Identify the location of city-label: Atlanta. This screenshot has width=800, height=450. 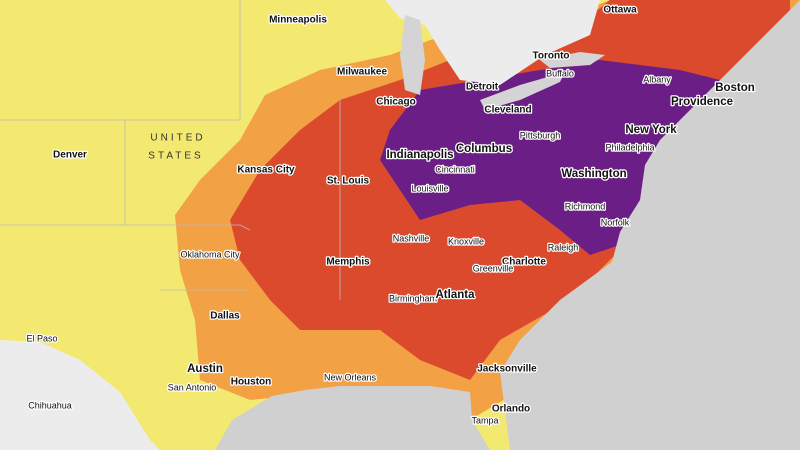
(456, 295).